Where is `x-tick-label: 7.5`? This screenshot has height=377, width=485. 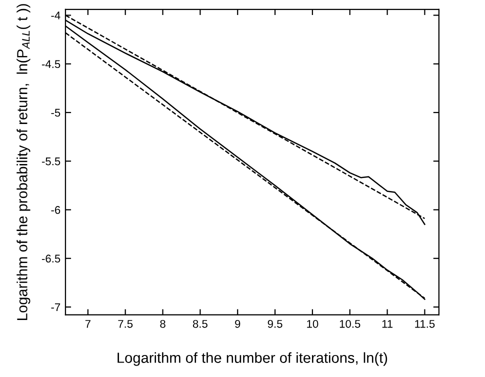 x-tick-label: 7.5 is located at coordinates (125, 324).